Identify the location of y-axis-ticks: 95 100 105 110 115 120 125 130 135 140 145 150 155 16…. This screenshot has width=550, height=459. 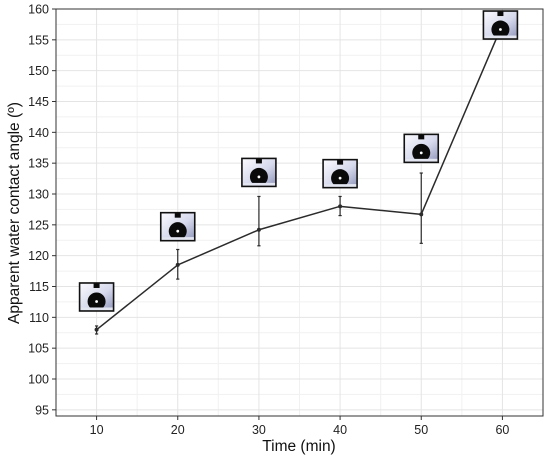
(42, 210).